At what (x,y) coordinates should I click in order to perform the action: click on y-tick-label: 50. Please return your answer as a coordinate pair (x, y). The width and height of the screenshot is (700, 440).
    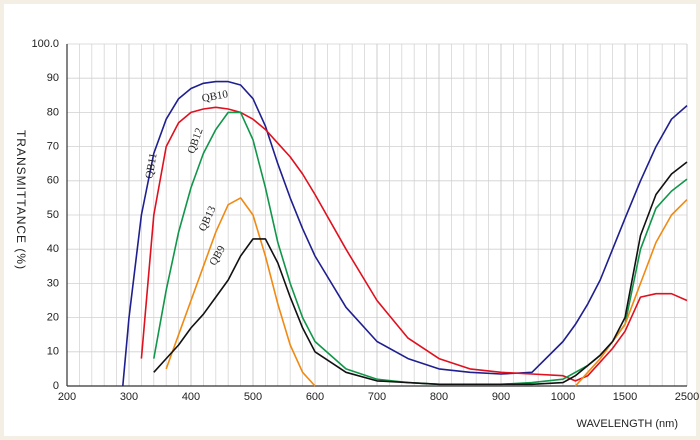
    Looking at the image, I should click on (53, 215).